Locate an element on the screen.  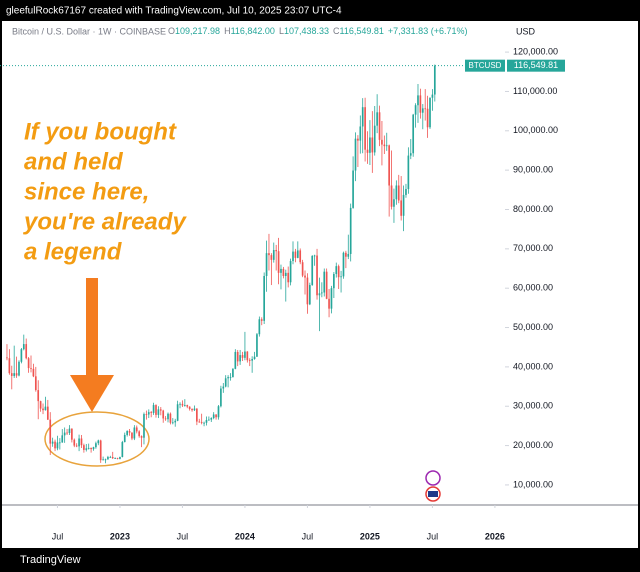
x-tick-label: 2026 is located at coordinates (495, 536).